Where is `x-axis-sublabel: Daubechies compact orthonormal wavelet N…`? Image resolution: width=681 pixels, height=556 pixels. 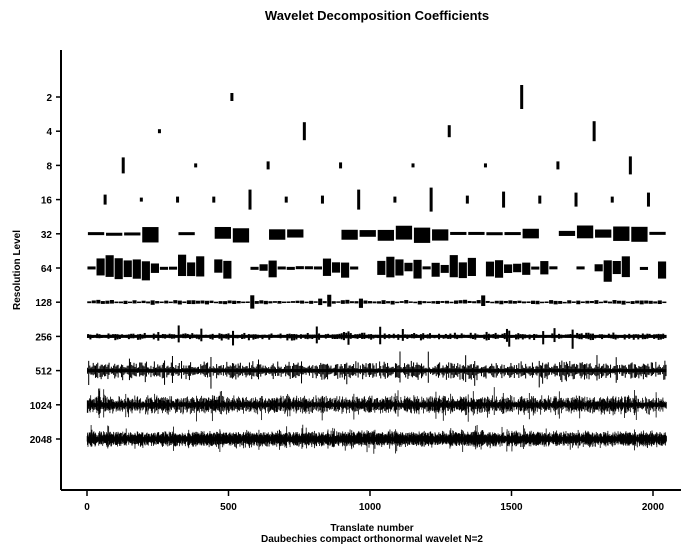 x-axis-sublabel: Daubechies compact orthonormal wavelet N… is located at coordinates (372, 539).